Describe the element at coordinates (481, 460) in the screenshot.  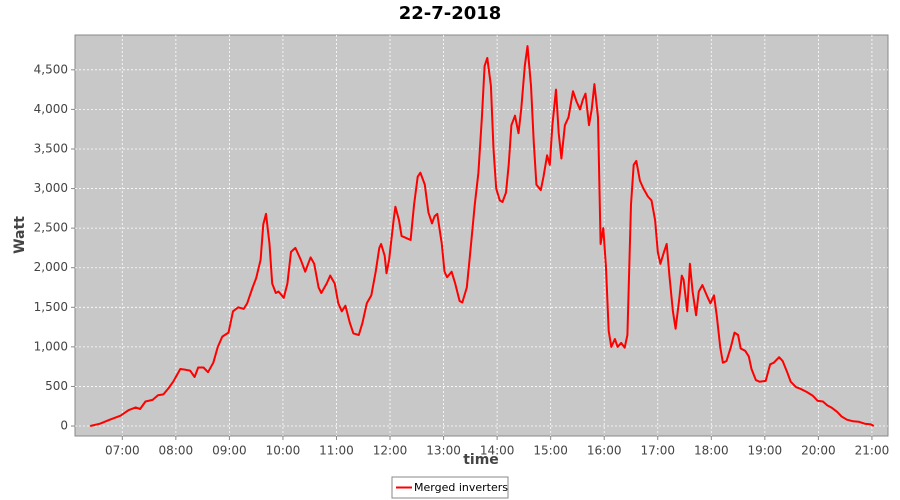
I see `x-axis-label: time` at that location.